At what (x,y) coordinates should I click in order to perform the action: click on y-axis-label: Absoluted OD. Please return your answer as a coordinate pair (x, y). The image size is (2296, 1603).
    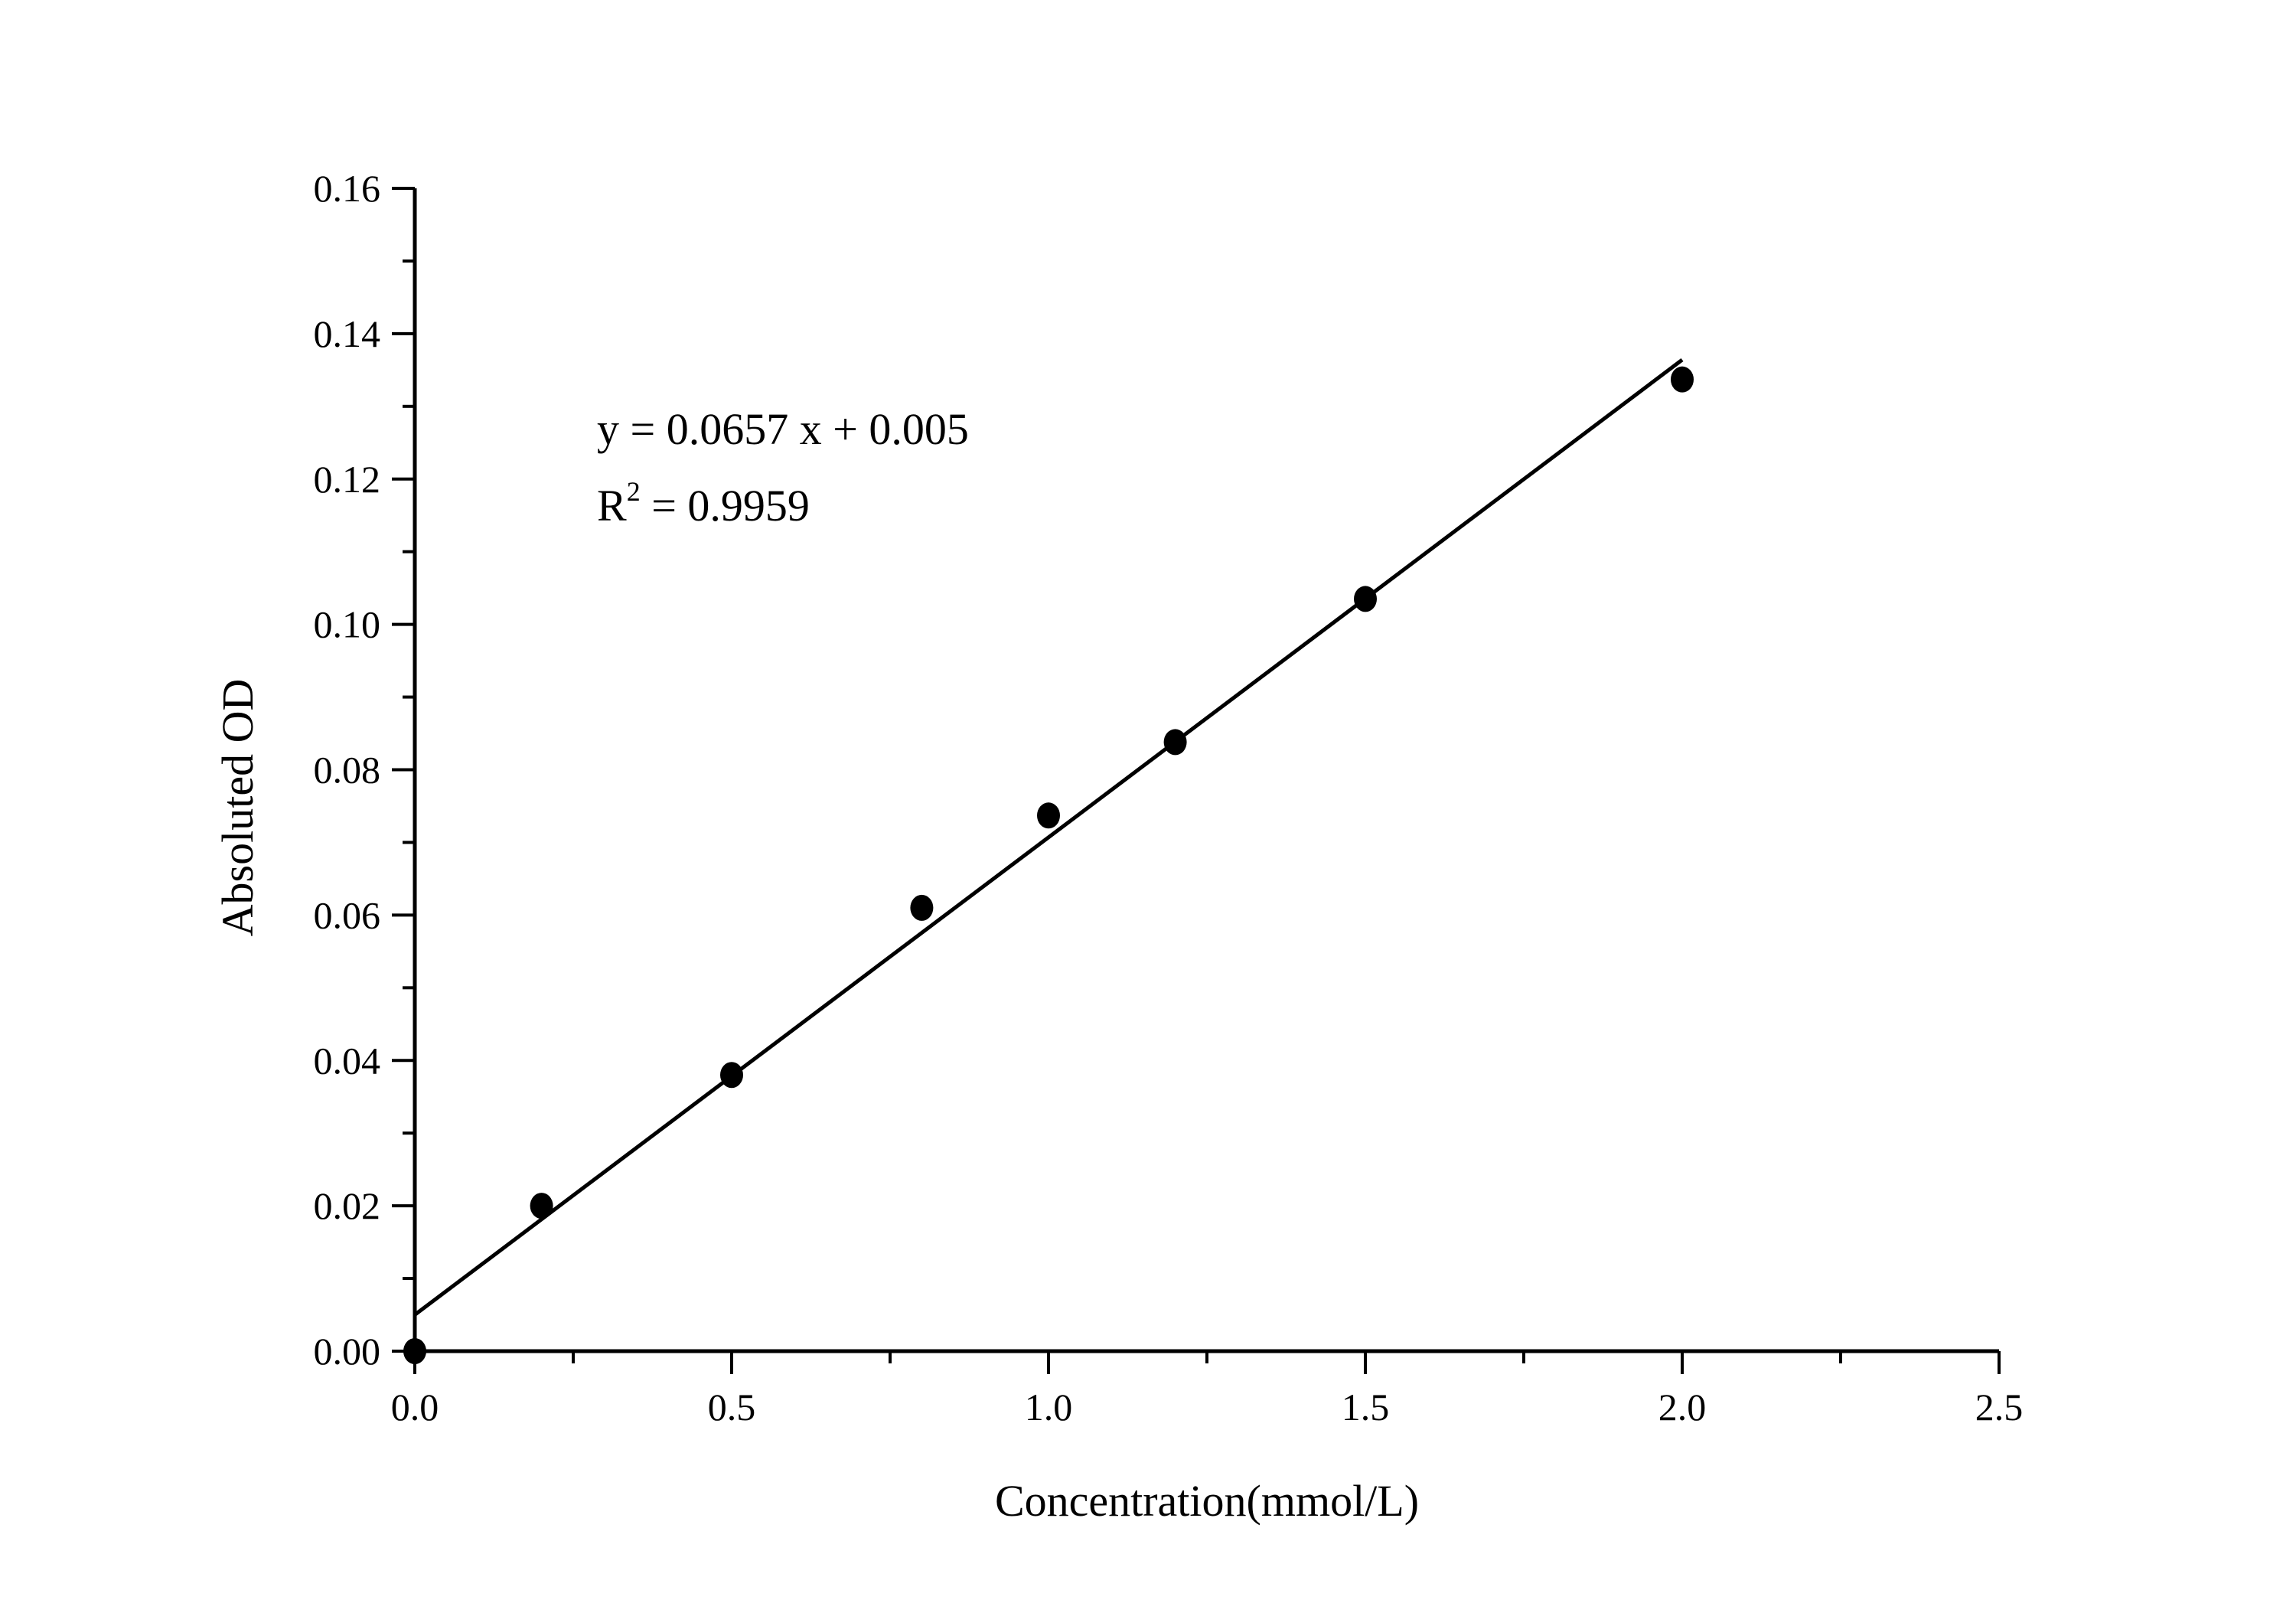
    Looking at the image, I should click on (238, 808).